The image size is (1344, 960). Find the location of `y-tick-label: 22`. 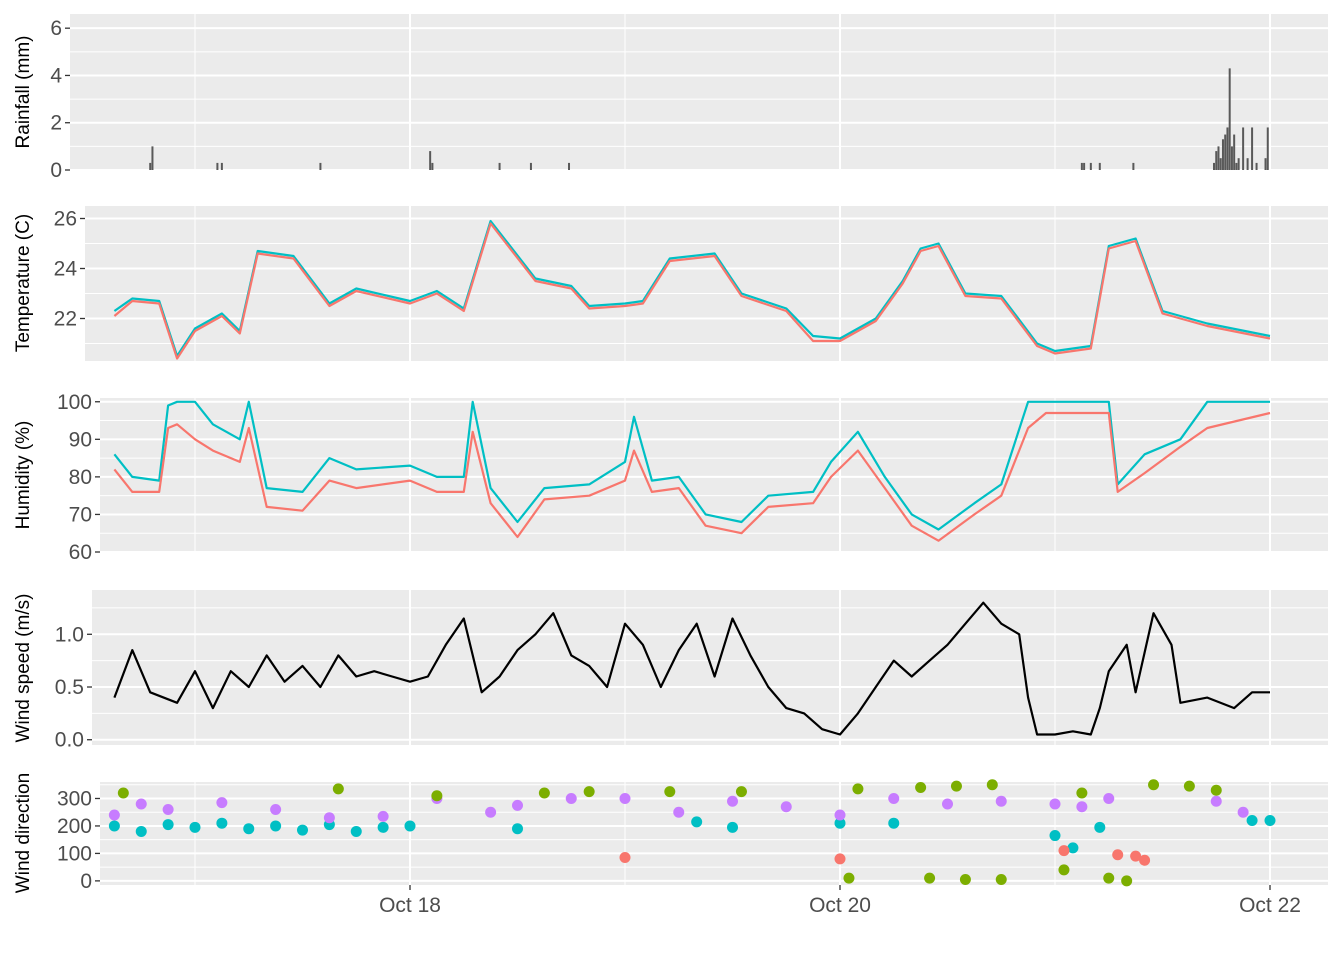

y-tick-label: 22 is located at coordinates (65, 319).